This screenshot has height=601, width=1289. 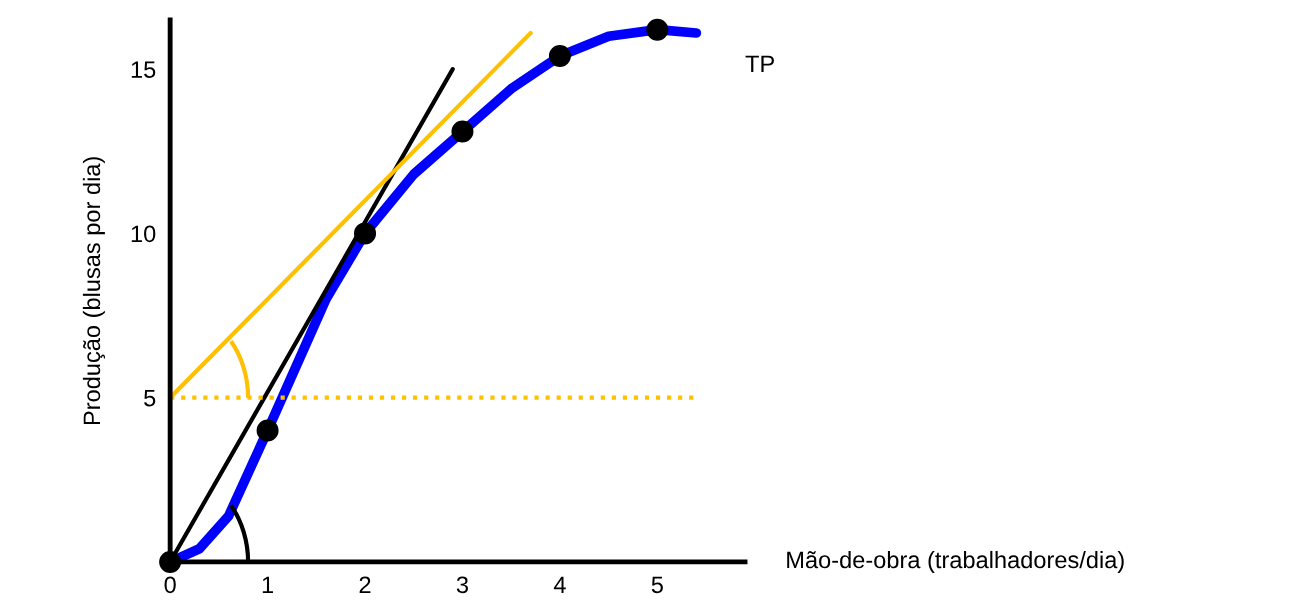 What do you see at coordinates (143, 234) in the screenshot?
I see `y-tick-label: 10` at bounding box center [143, 234].